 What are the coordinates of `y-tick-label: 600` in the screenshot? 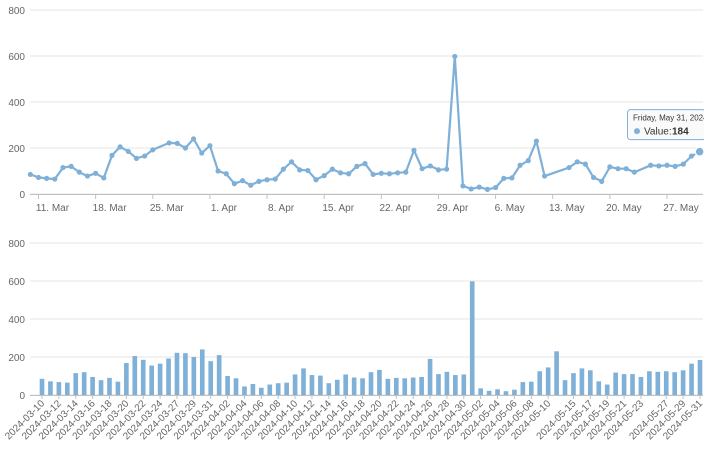 It's located at (16, 57).